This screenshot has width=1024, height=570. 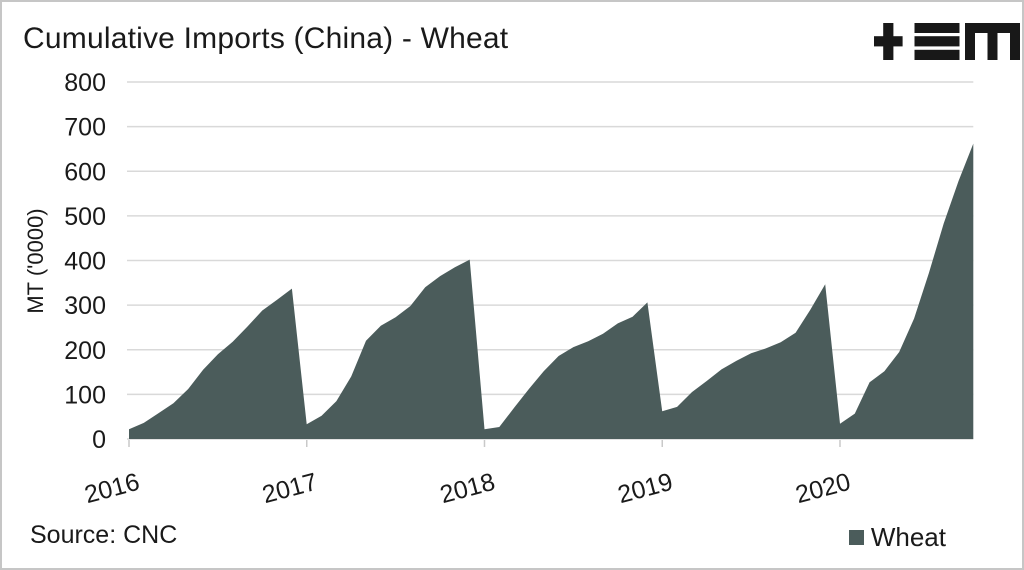 I want to click on logo-m-icon, so click(x=992, y=41).